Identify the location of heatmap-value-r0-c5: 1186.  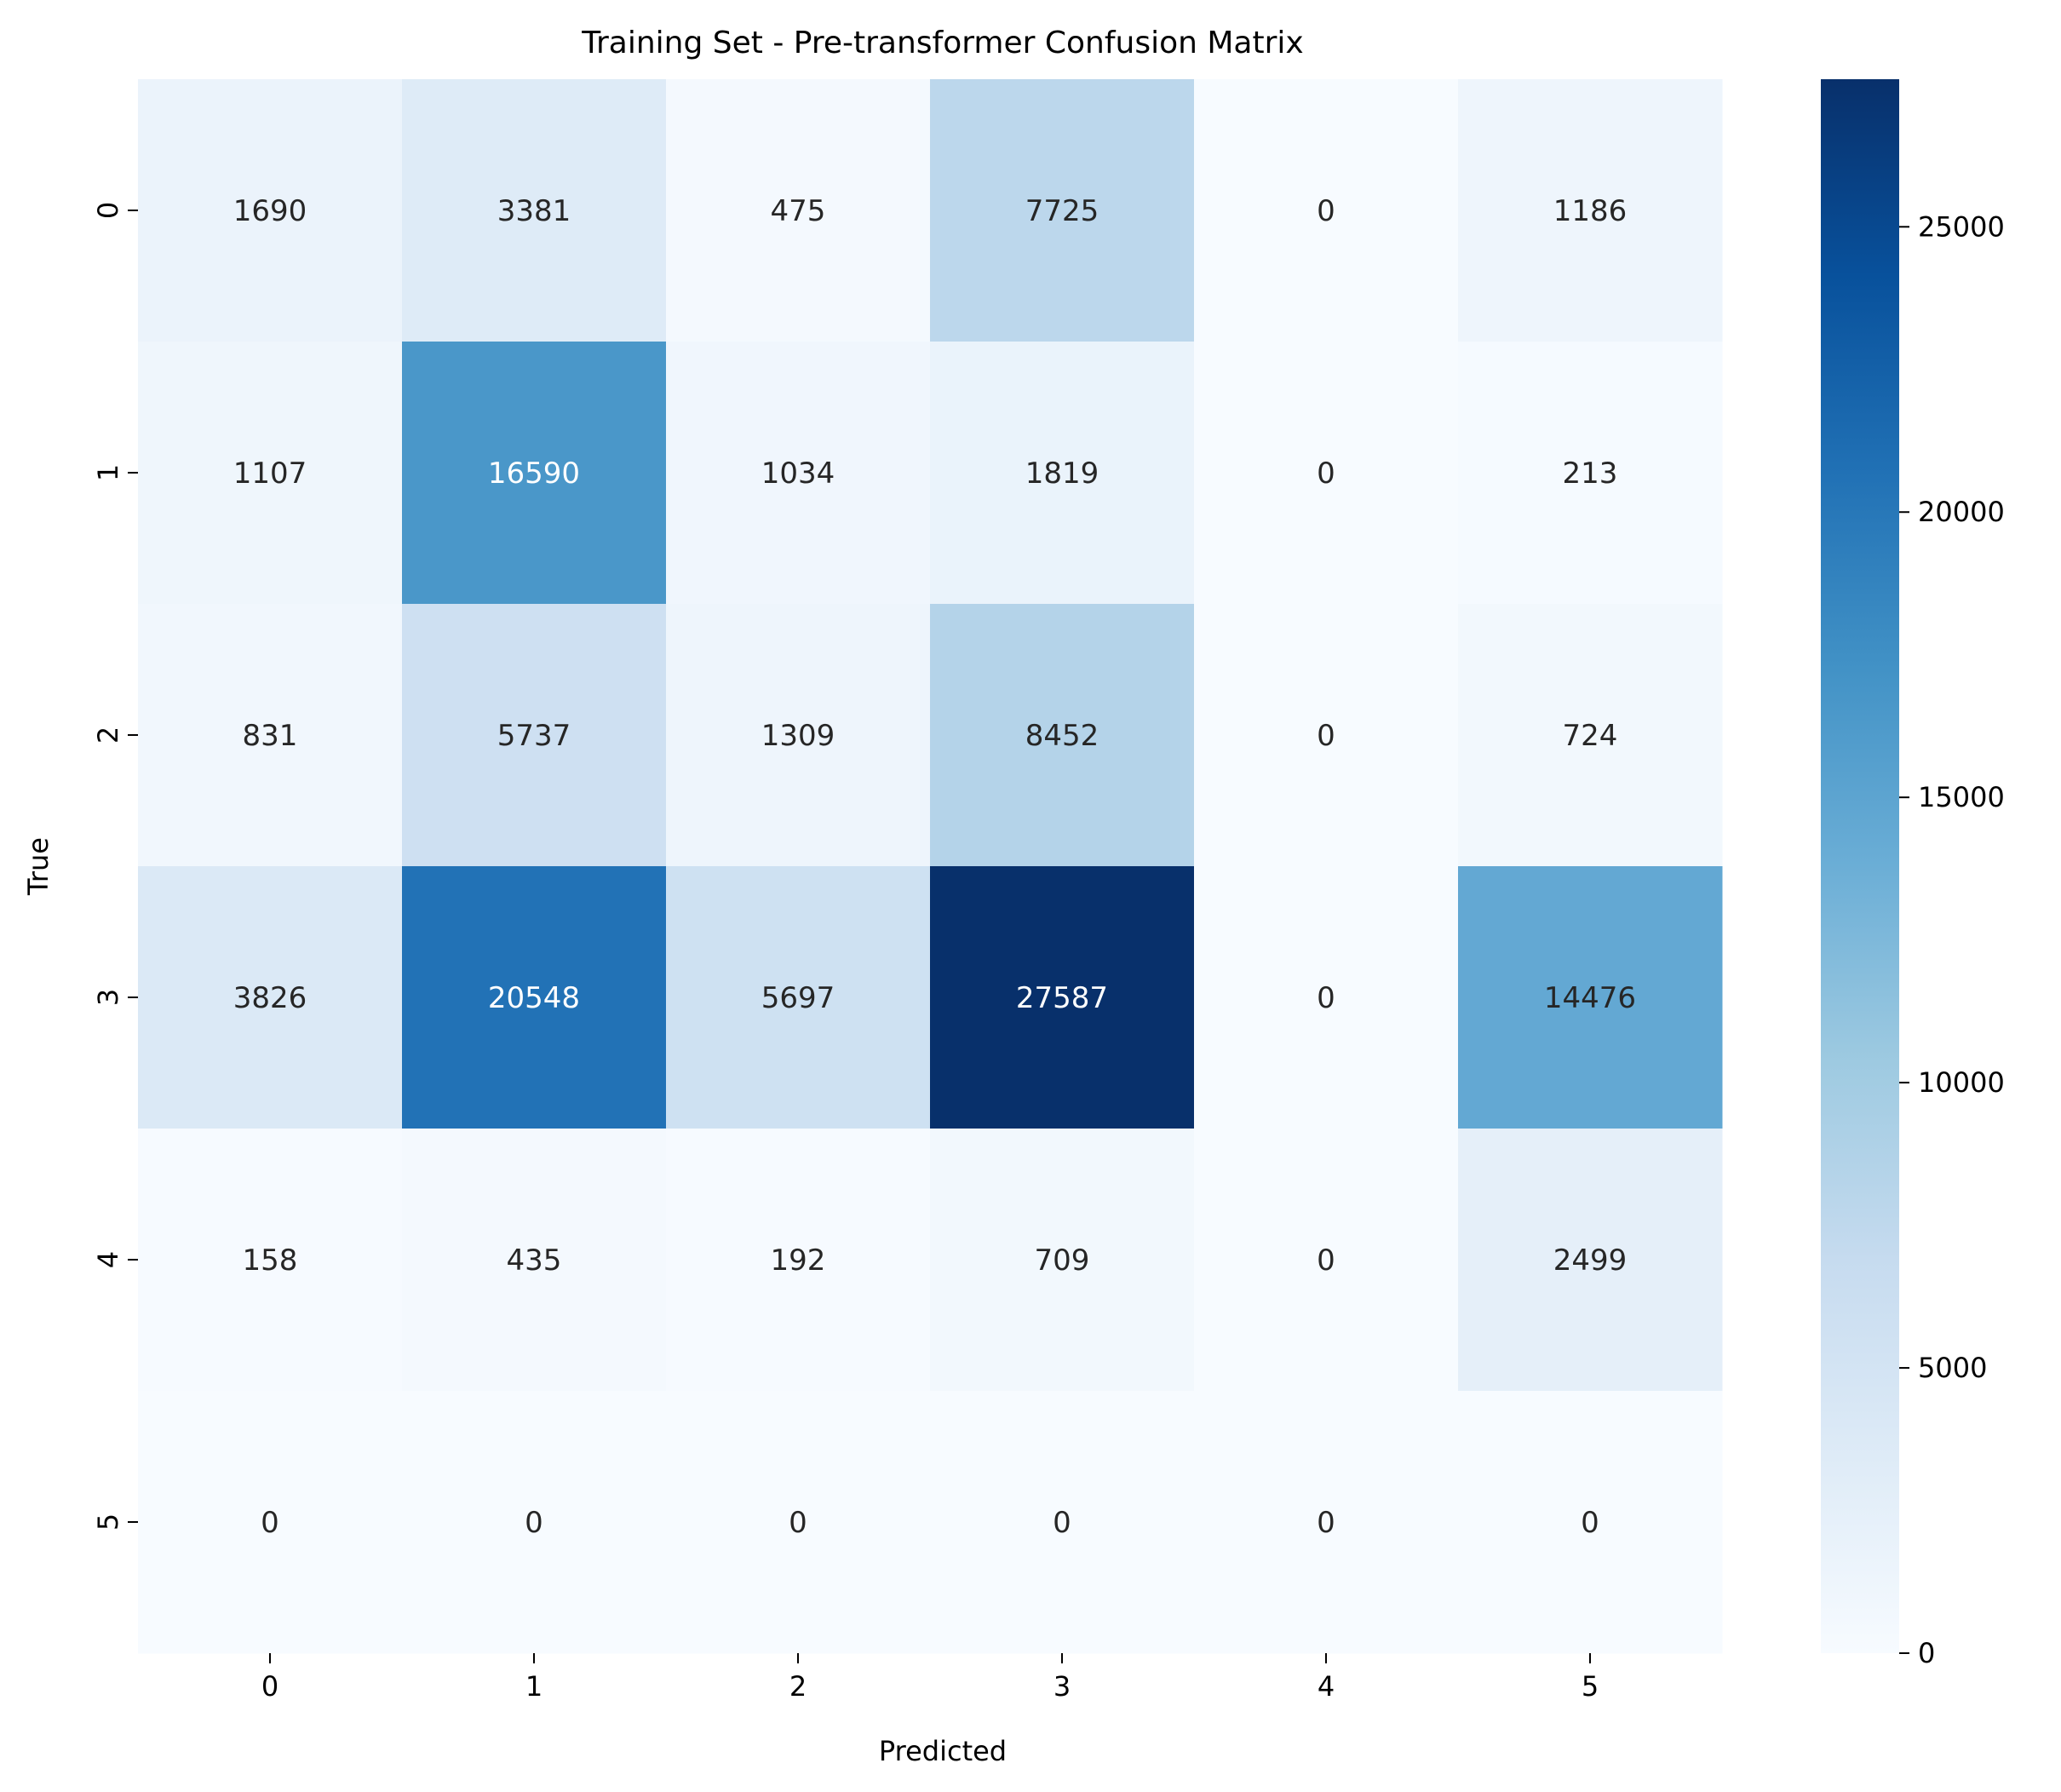
(1591, 211).